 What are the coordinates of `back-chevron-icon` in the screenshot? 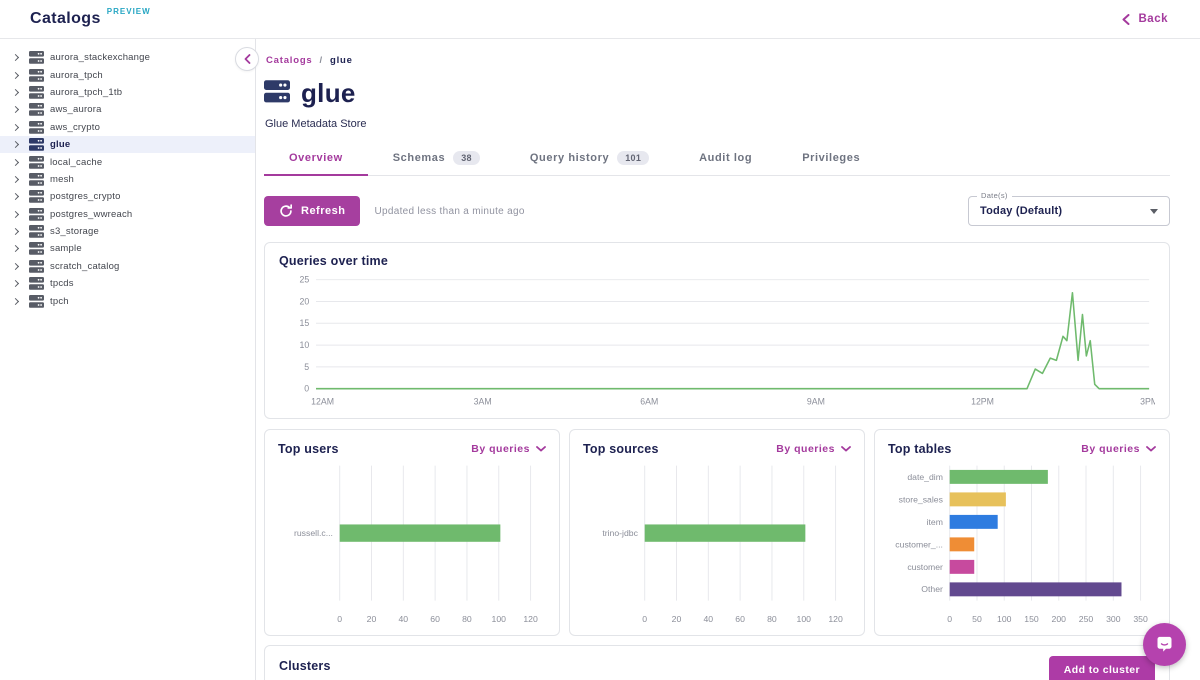 It's located at (1125, 19).